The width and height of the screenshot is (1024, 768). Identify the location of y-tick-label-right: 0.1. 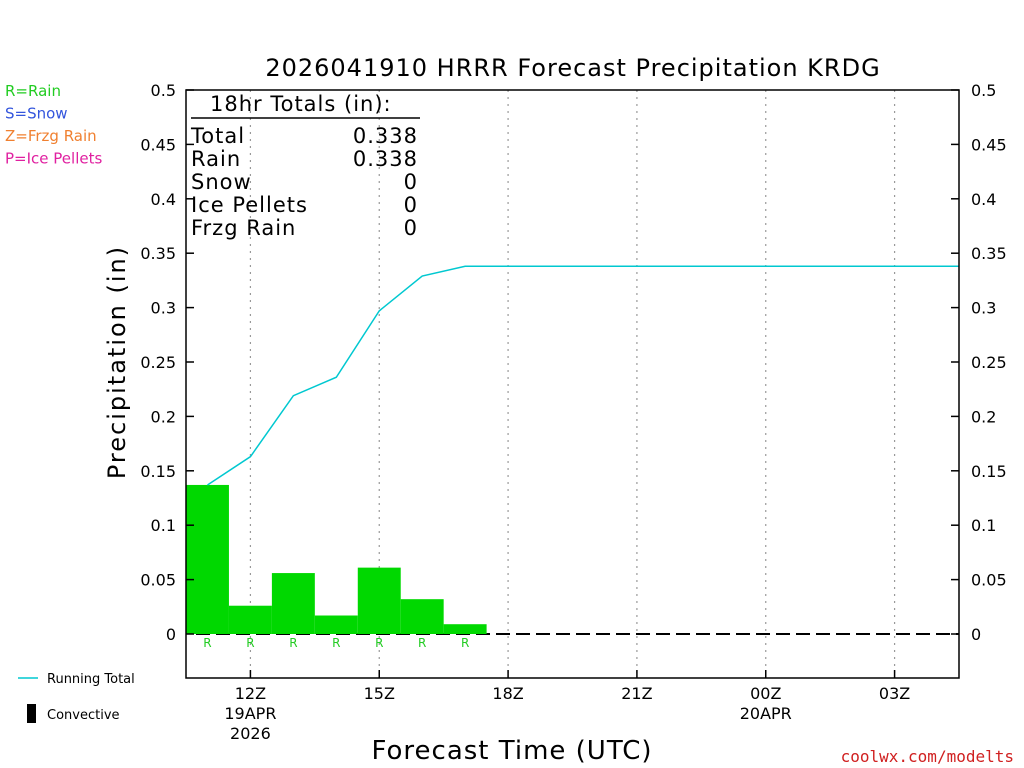
(983, 525).